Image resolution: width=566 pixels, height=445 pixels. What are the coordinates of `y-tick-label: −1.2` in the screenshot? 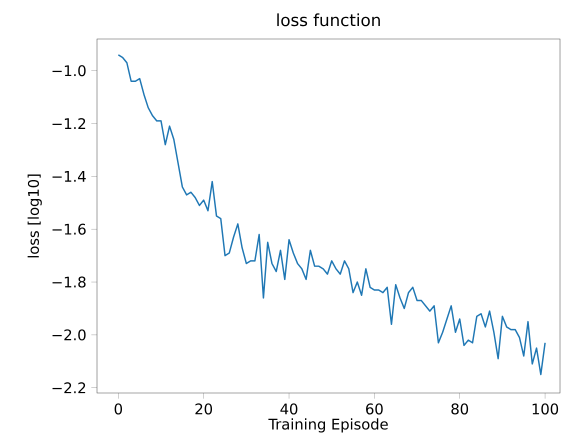 It's located at (69, 123).